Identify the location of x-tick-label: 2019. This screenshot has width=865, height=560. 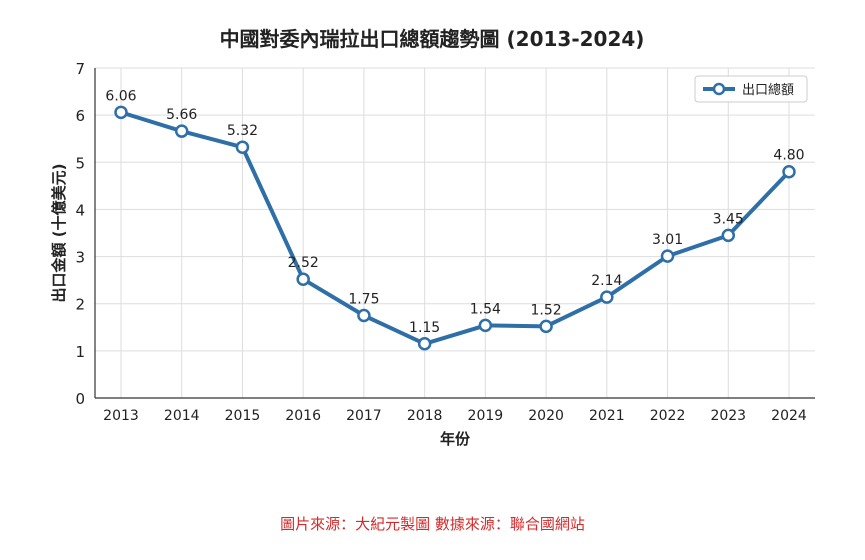
(486, 416).